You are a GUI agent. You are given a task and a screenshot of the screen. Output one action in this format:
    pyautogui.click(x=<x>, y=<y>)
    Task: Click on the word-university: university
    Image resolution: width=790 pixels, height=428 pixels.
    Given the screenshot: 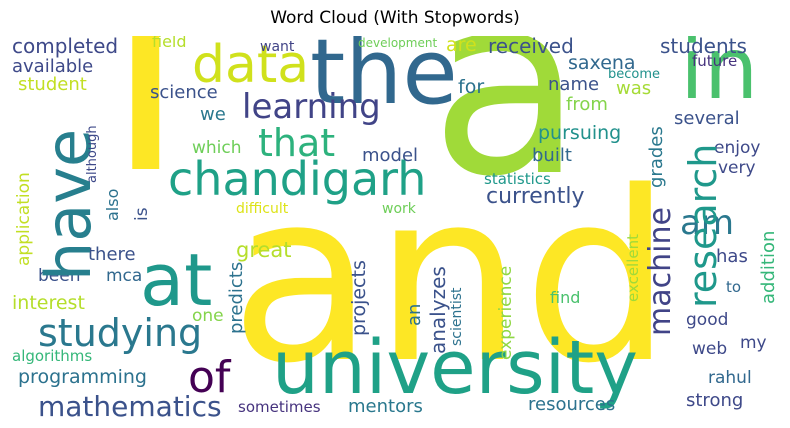 What is the action you would take?
    pyautogui.click(x=455, y=368)
    